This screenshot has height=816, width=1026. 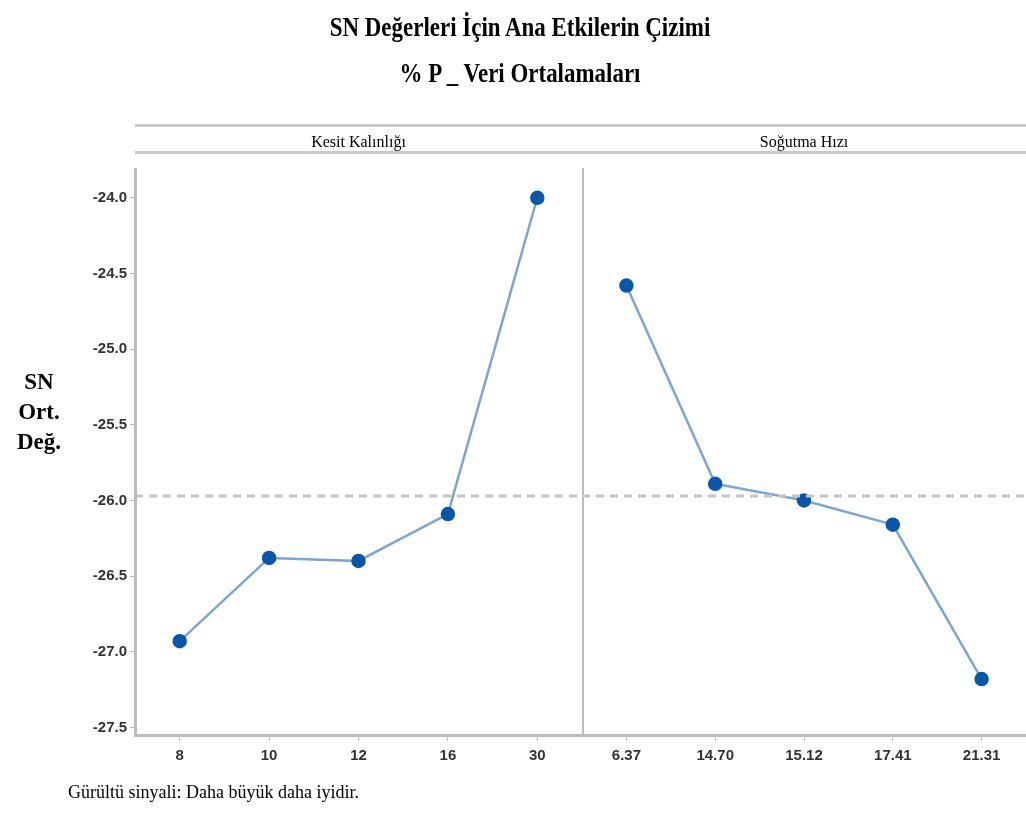 I want to click on x-tick-label: 21.31, so click(x=981, y=755).